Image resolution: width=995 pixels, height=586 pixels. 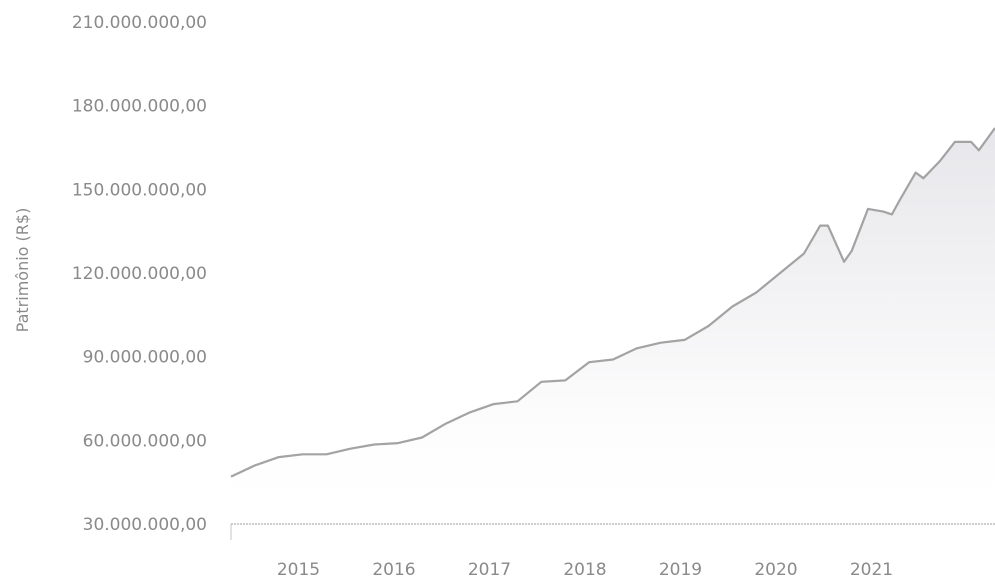 I want to click on y-tick-label: 120.000.000,00, so click(x=139, y=274).